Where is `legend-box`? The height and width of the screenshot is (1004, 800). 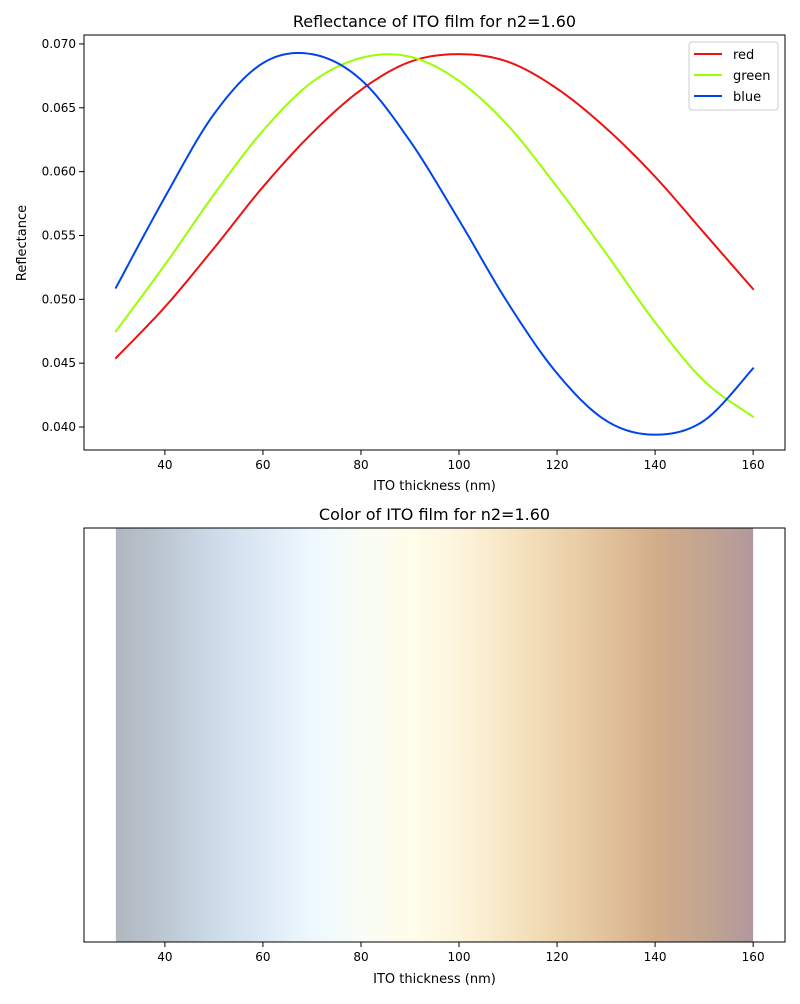 legend-box is located at coordinates (733, 76).